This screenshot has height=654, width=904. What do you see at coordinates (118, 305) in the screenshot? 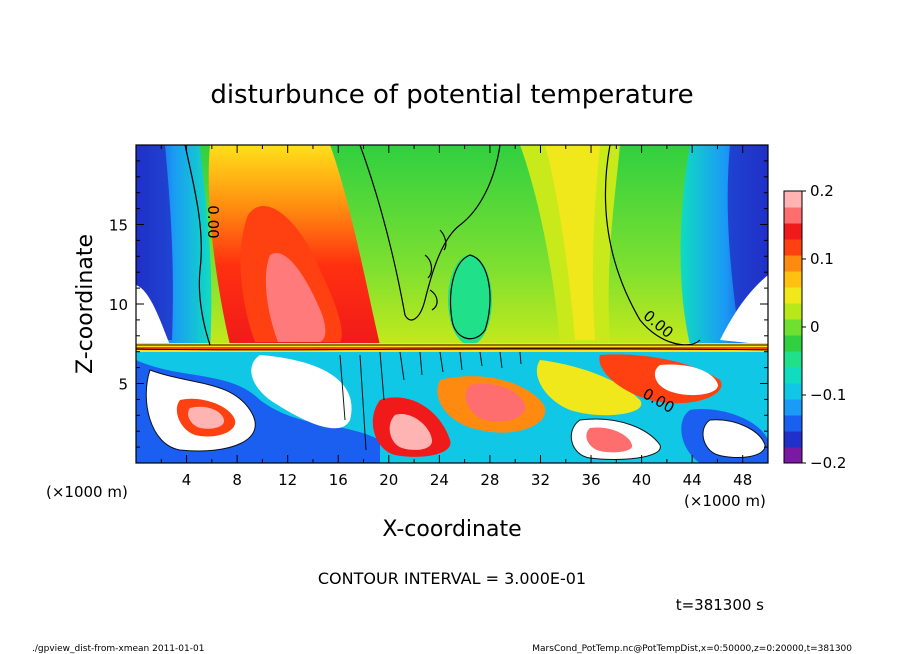
I see `y-tick-label: 10` at bounding box center [118, 305].